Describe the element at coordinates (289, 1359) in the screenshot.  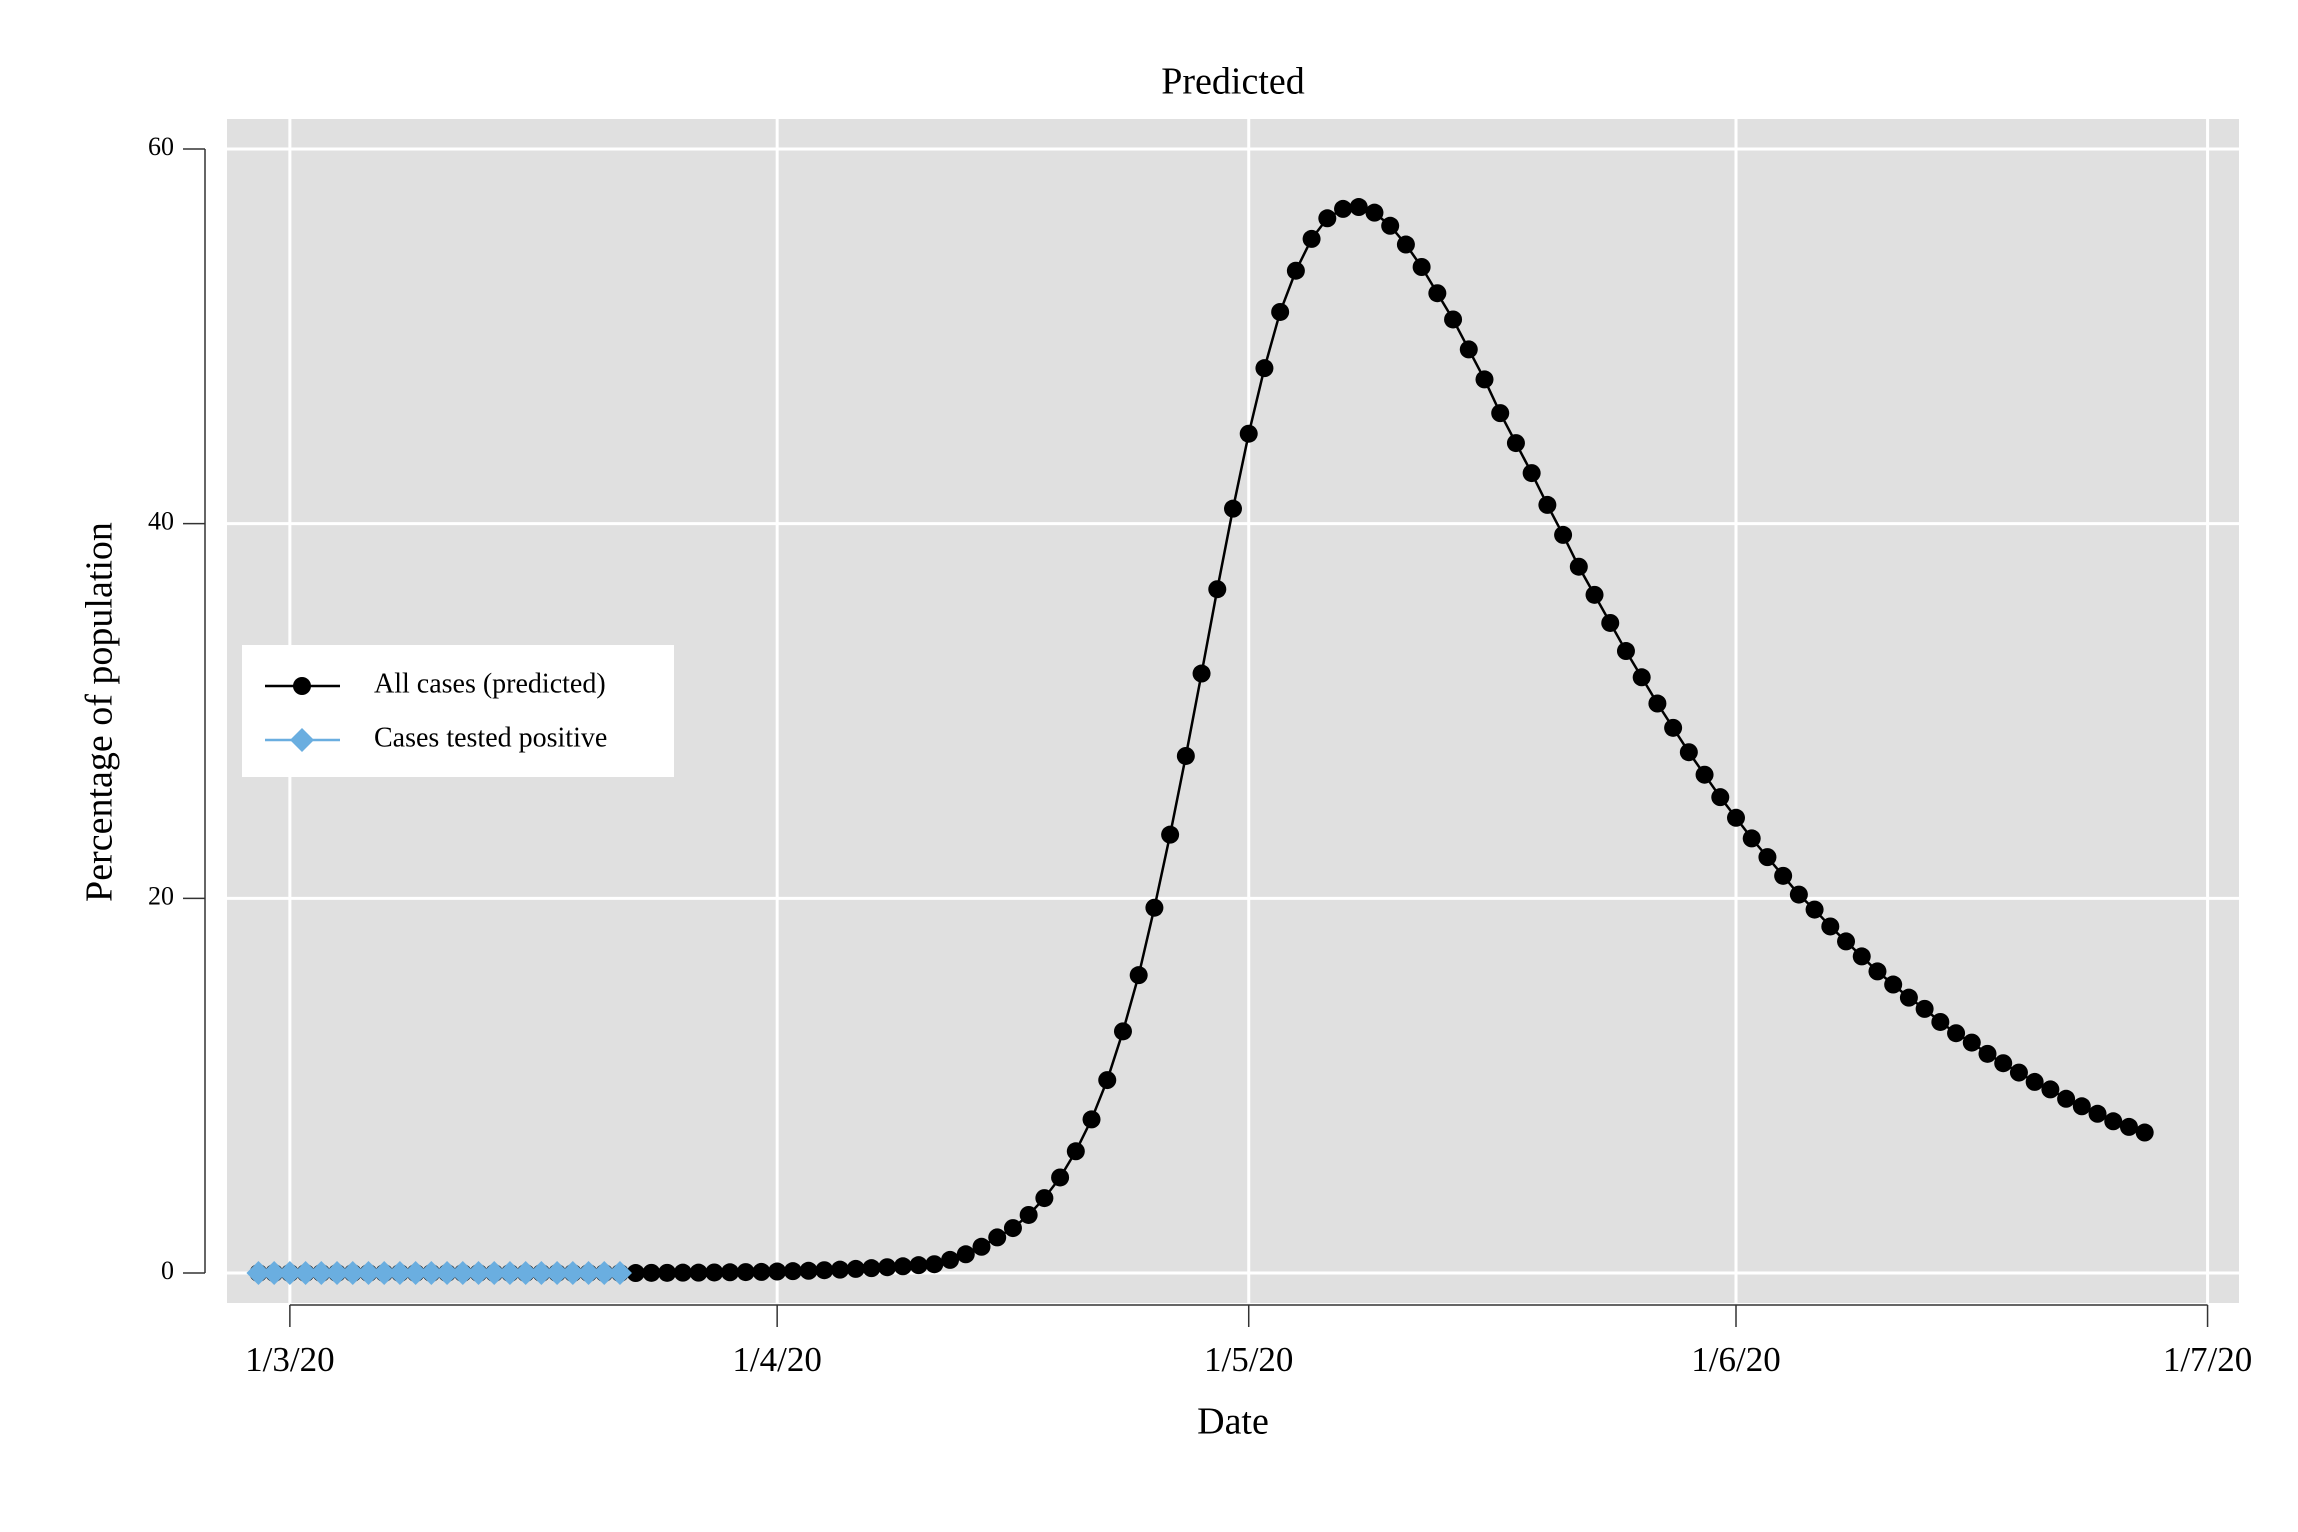
I see `x-tick-label: 1/3/20` at that location.